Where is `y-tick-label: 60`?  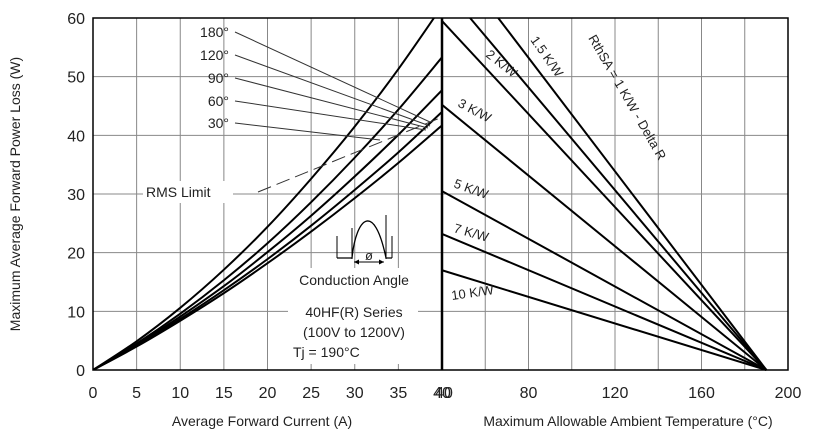
y-tick-label: 60 is located at coordinates (76, 19).